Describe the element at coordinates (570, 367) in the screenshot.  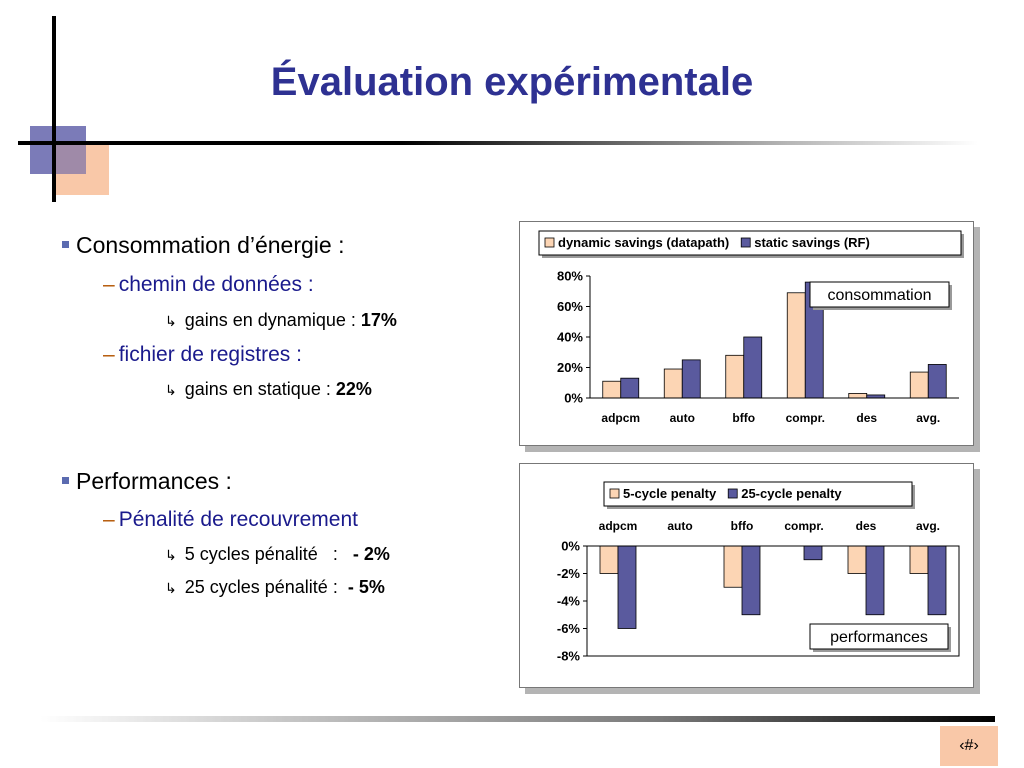
I see `y-tick-label: 20%` at that location.